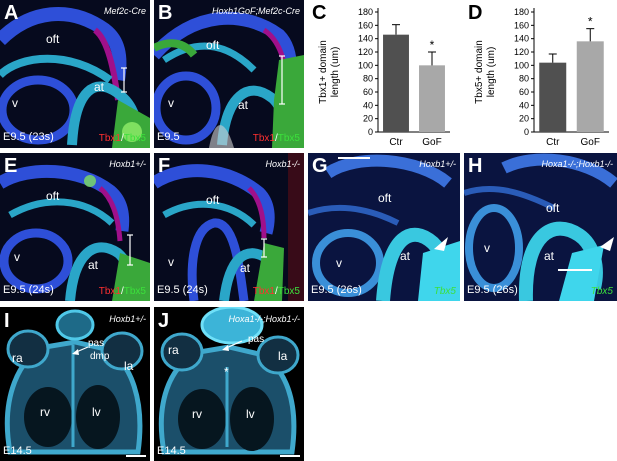  What do you see at coordinates (479, 72) in the screenshot?
I see `y-axis-label: Tbx5+ domain` at bounding box center [479, 72].